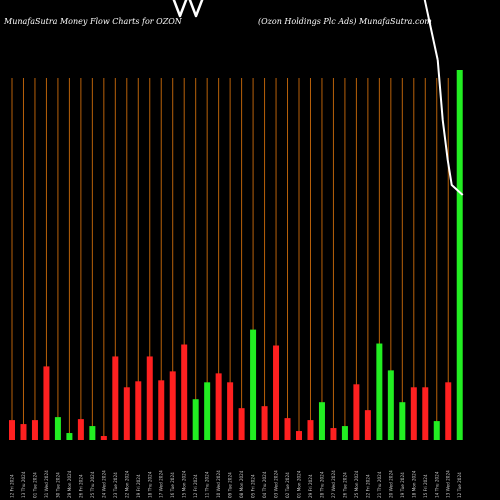 The height and width of the screenshot is (500, 500). Describe the element at coordinates (161, 484) in the screenshot. I see `x-tick-label: 17 Wed 2024` at that location.